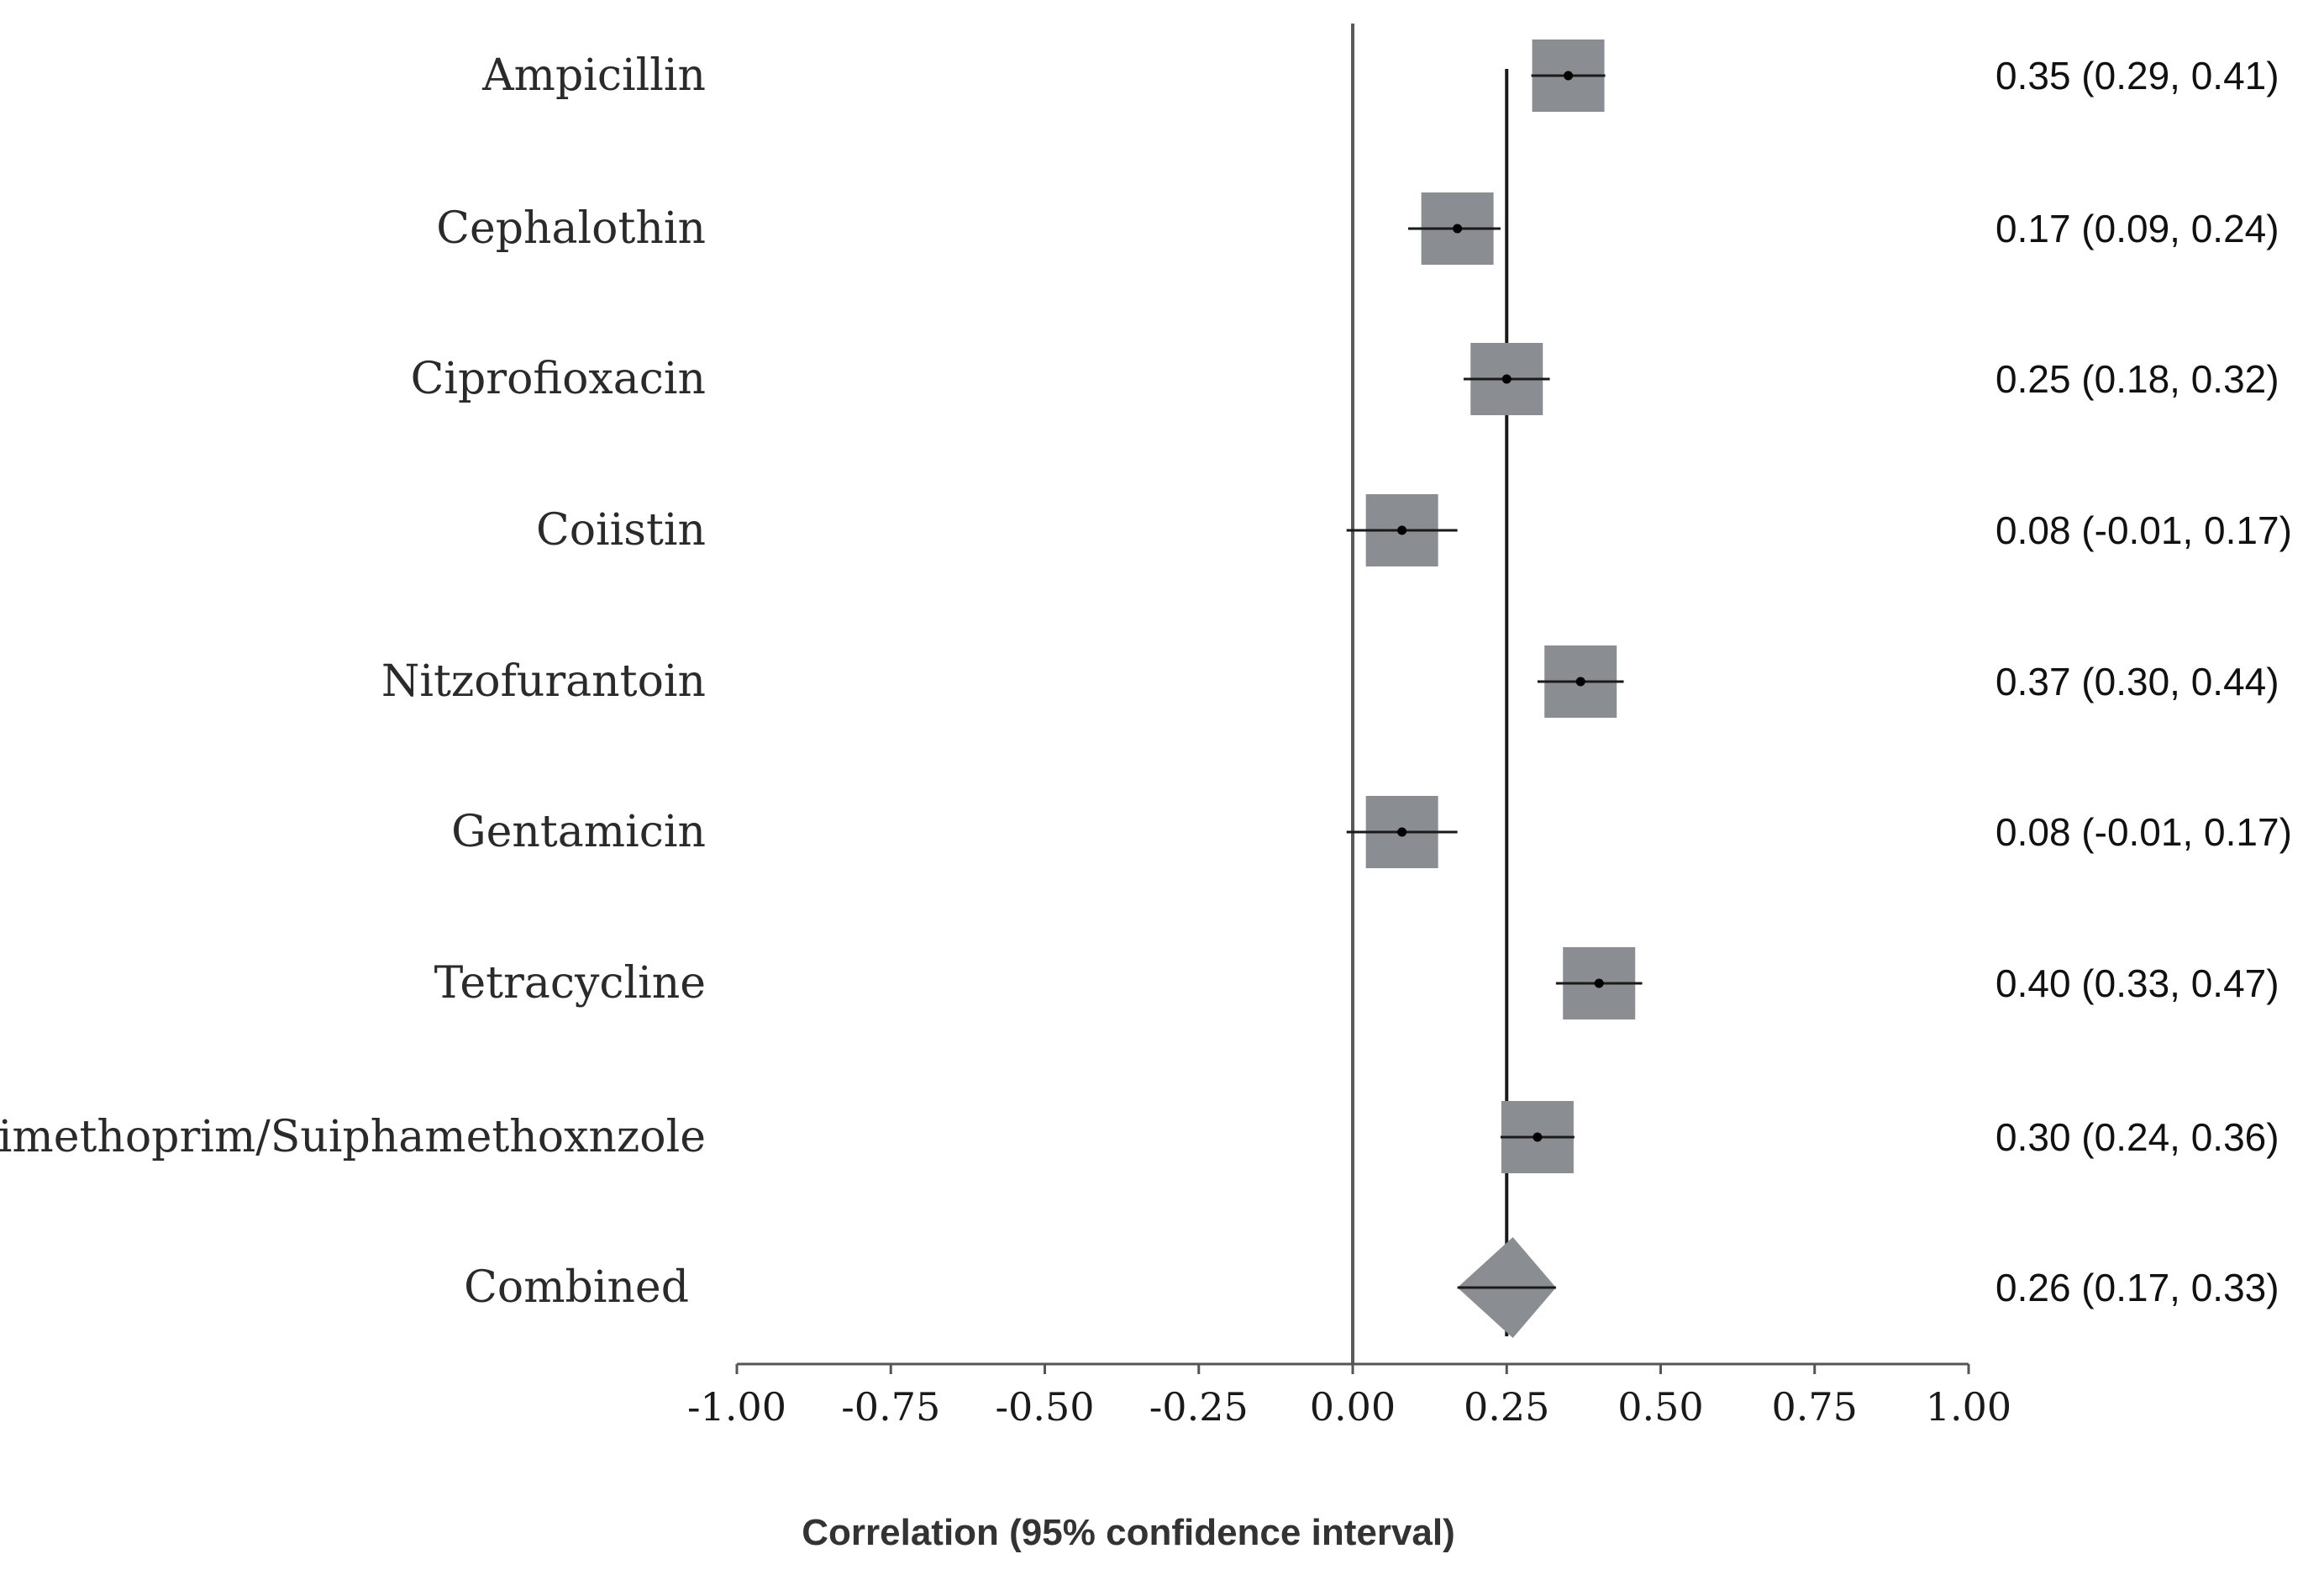  I want to click on ci-value-label: 0.30 (0.24, 0.36), so click(2137, 1137).